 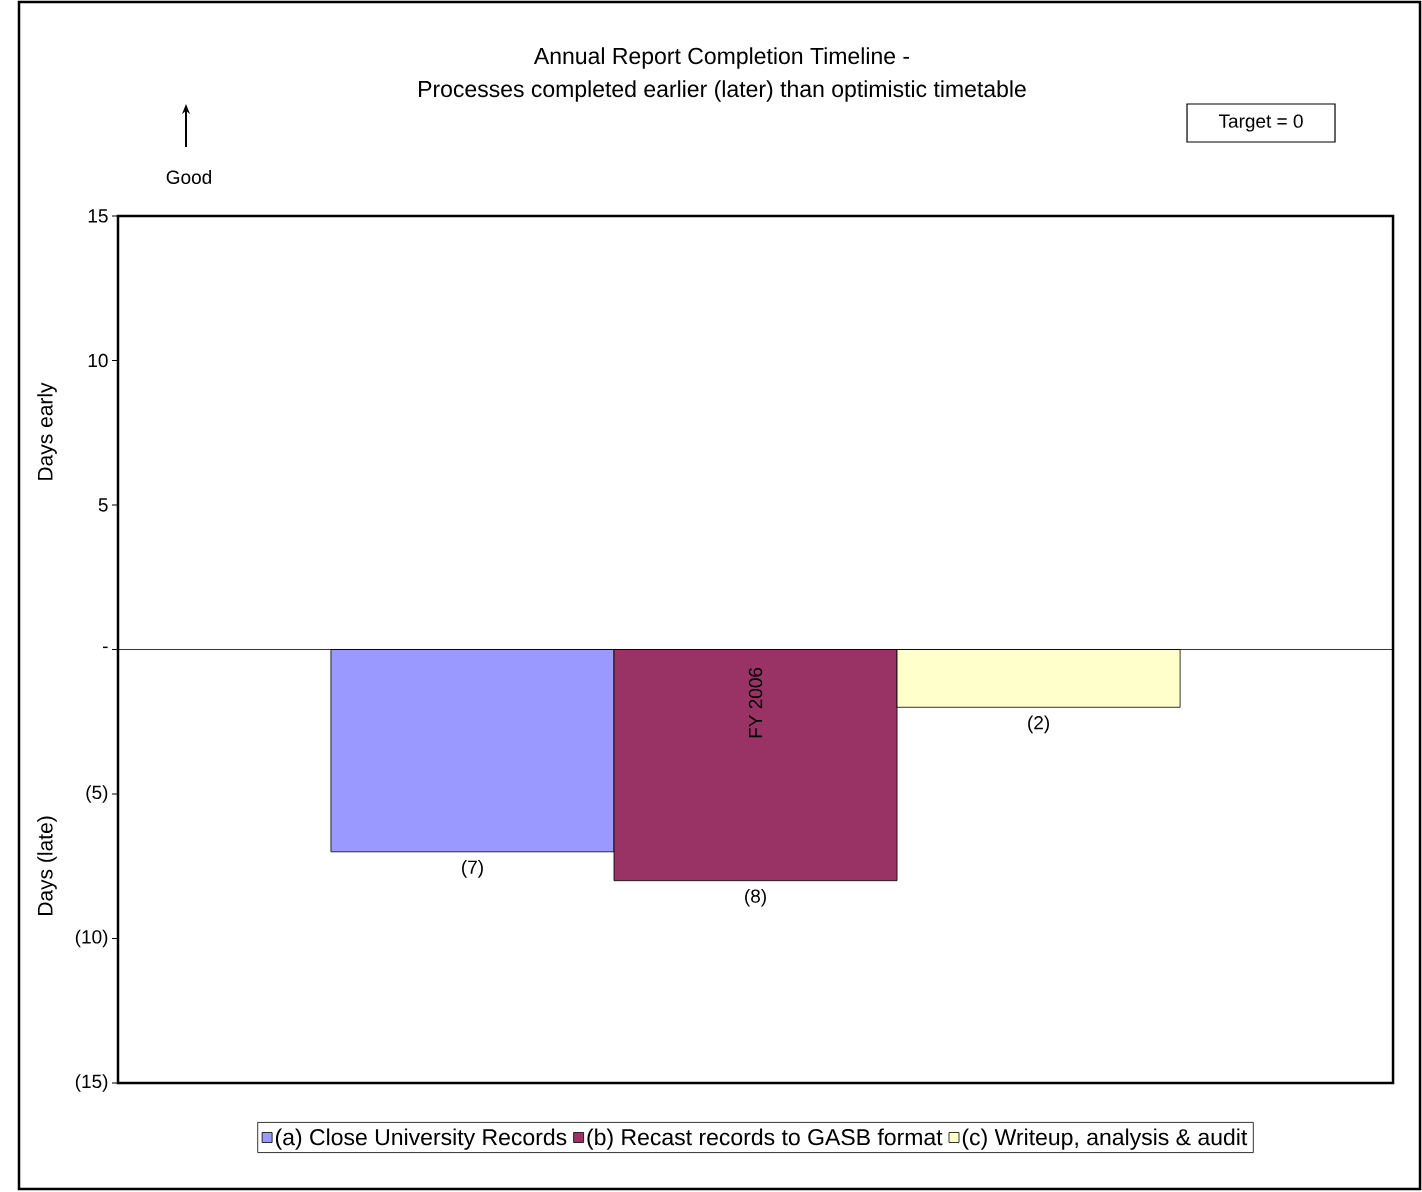 I want to click on data-label: (8), so click(x=755, y=897).